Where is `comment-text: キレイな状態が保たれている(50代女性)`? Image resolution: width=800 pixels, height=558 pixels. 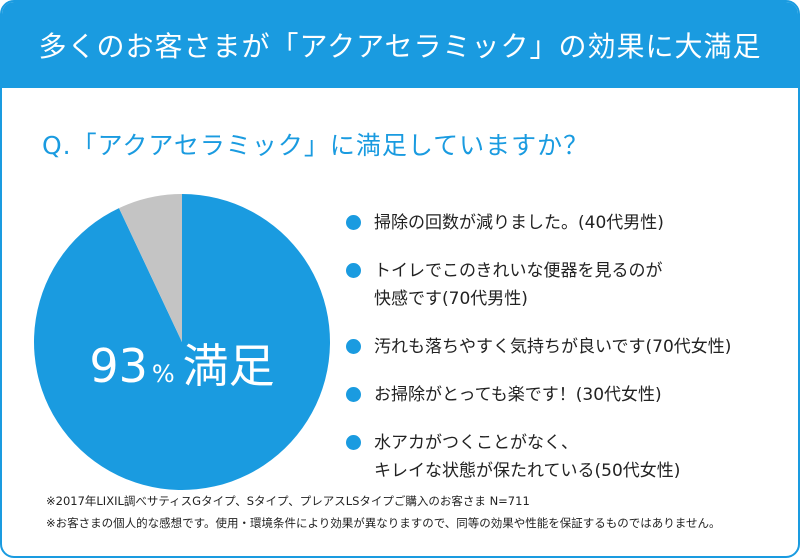
comment-text: キレイな状態が保たれている(50代女性) is located at coordinates (527, 471).